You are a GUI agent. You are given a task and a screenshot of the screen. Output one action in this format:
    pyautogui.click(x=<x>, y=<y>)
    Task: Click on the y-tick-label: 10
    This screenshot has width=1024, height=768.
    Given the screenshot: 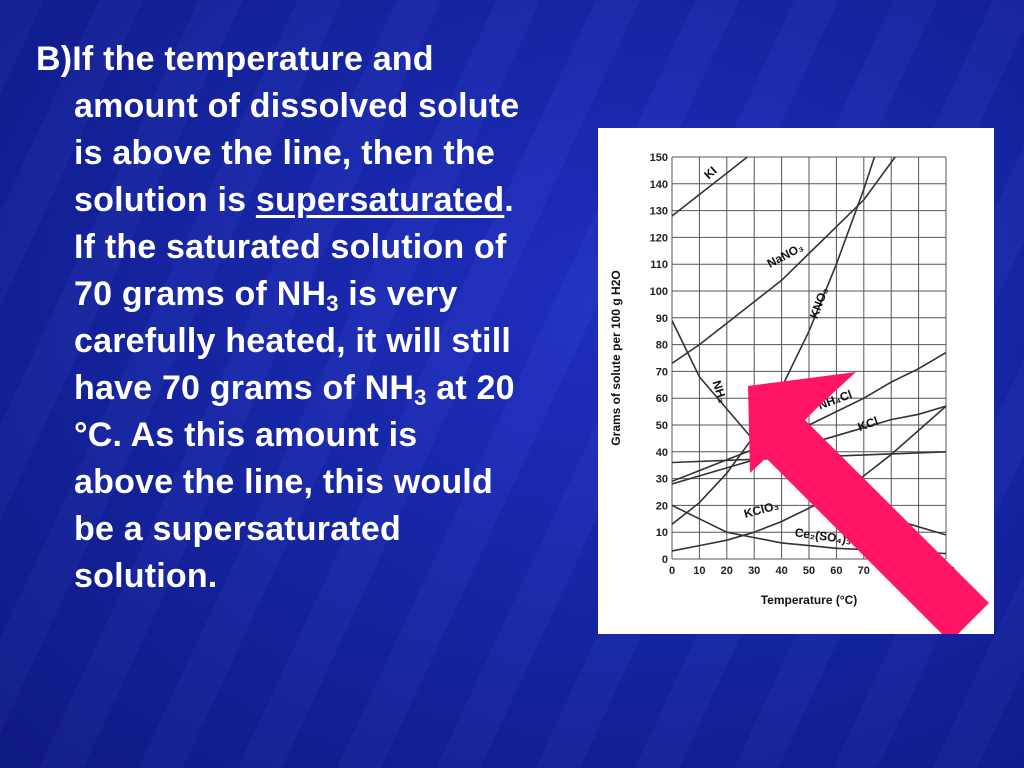 What is the action you would take?
    pyautogui.click(x=662, y=533)
    